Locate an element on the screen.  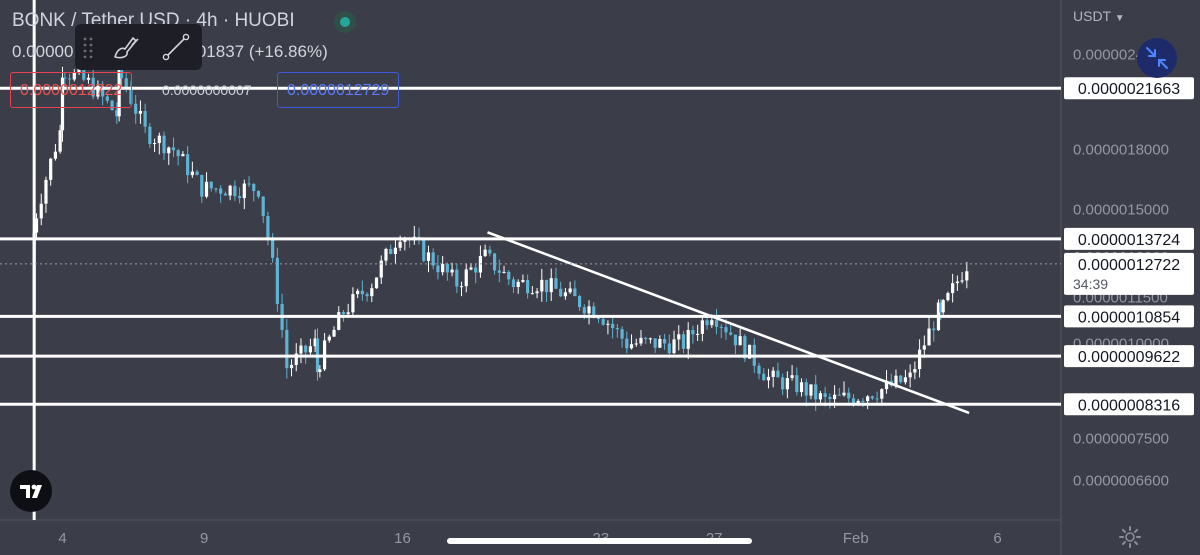
brush-icon is located at coordinates (126, 47).